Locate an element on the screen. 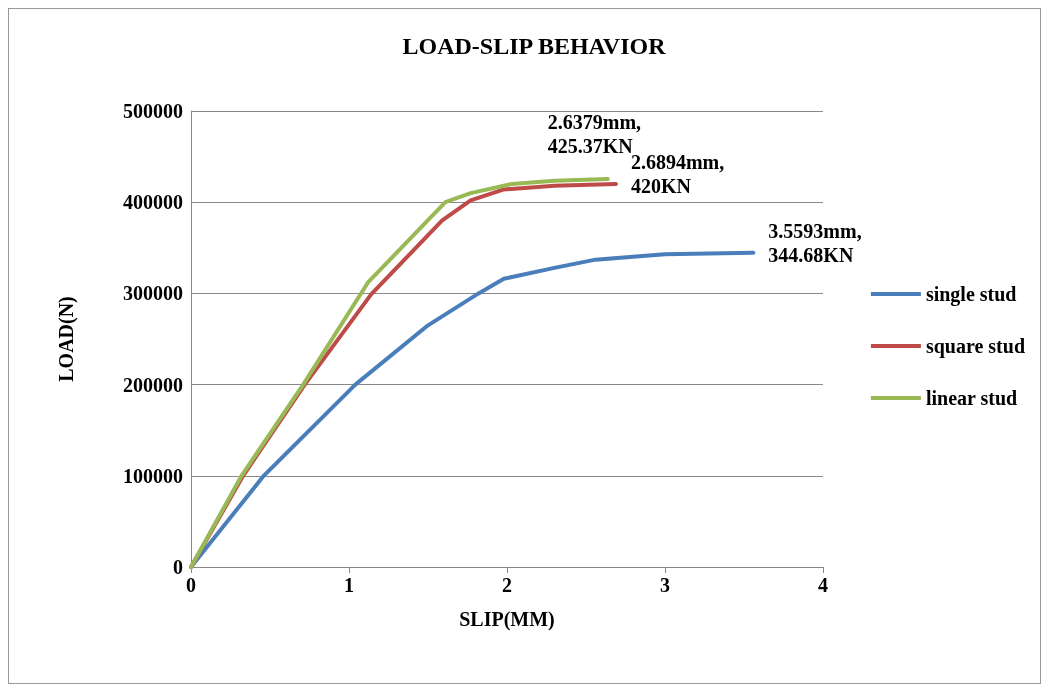 This screenshot has width=1049, height=692. chart-title: LOAD-SLIP BEHAVIOR is located at coordinates (534, 46).